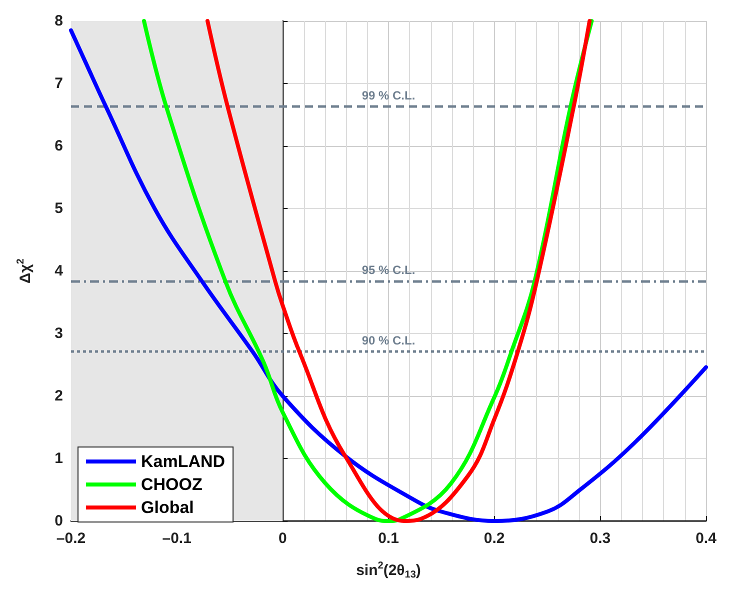 Image resolution: width=730 pixels, height=600 pixels. I want to click on legend-label: Global, so click(167, 507).